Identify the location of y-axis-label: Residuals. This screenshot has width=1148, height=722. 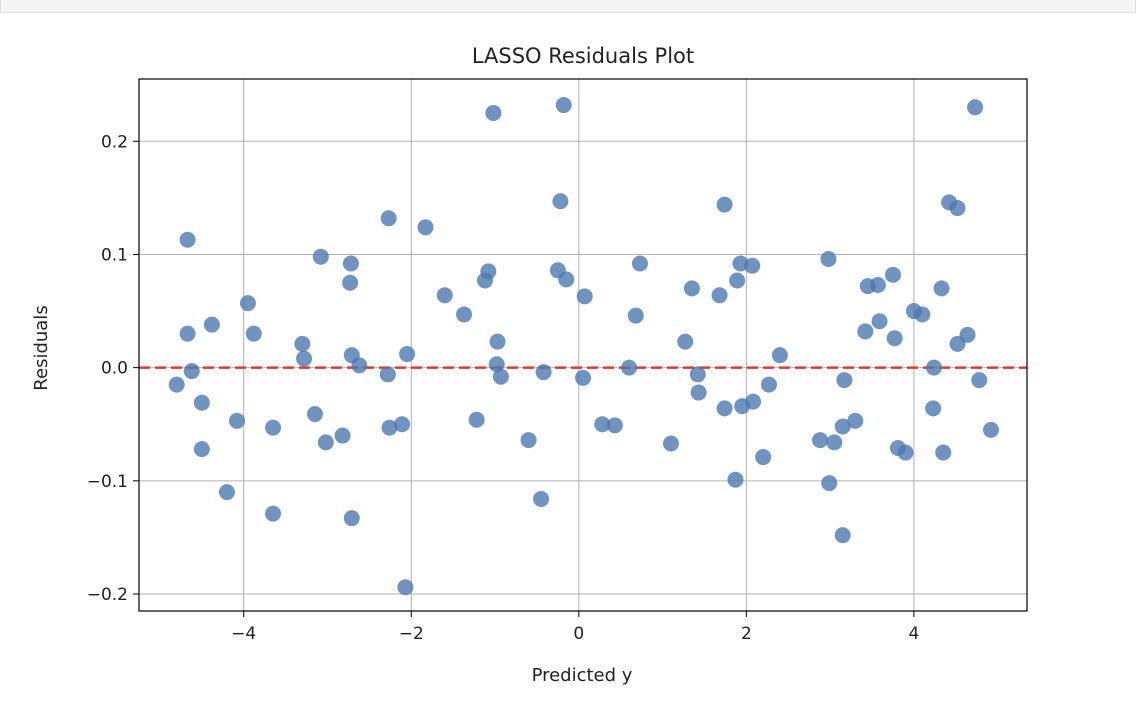
(41, 347).